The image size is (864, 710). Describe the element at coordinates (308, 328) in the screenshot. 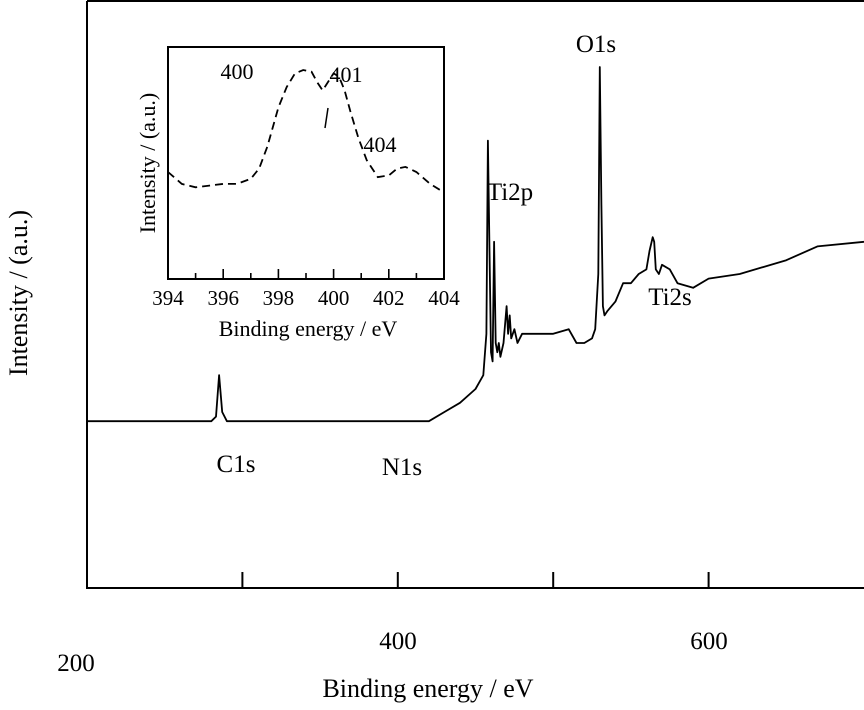

I see `inset-x-axis-title: Binding energy / eV` at that location.